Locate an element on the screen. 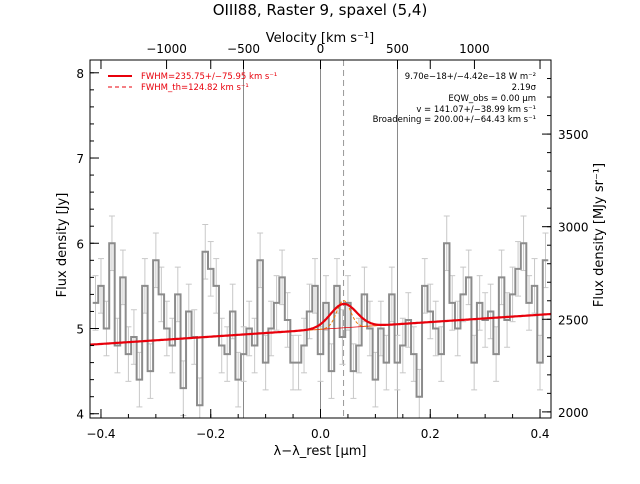  x-tick-label: 0.0 is located at coordinates (320, 434).